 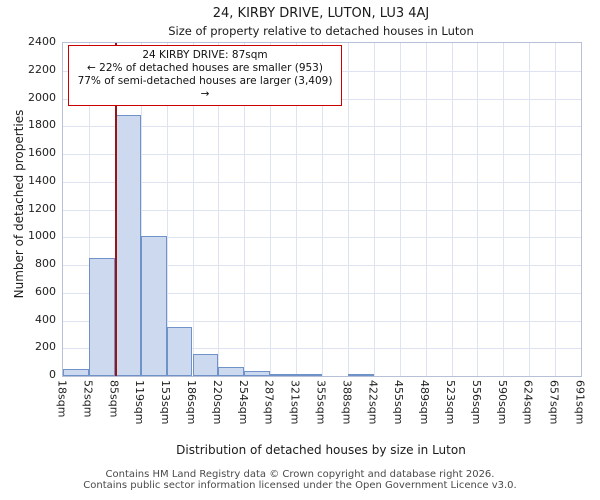 What do you see at coordinates (62, 399) in the screenshot?
I see `x-axis-tick-label: 18sqm` at bounding box center [62, 399].